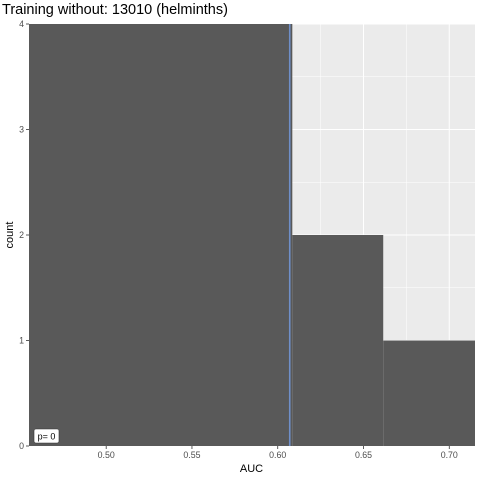  What do you see at coordinates (115, 10) in the screenshot?
I see `chart-title: Training without: 13010 (helminths)` at bounding box center [115, 10].